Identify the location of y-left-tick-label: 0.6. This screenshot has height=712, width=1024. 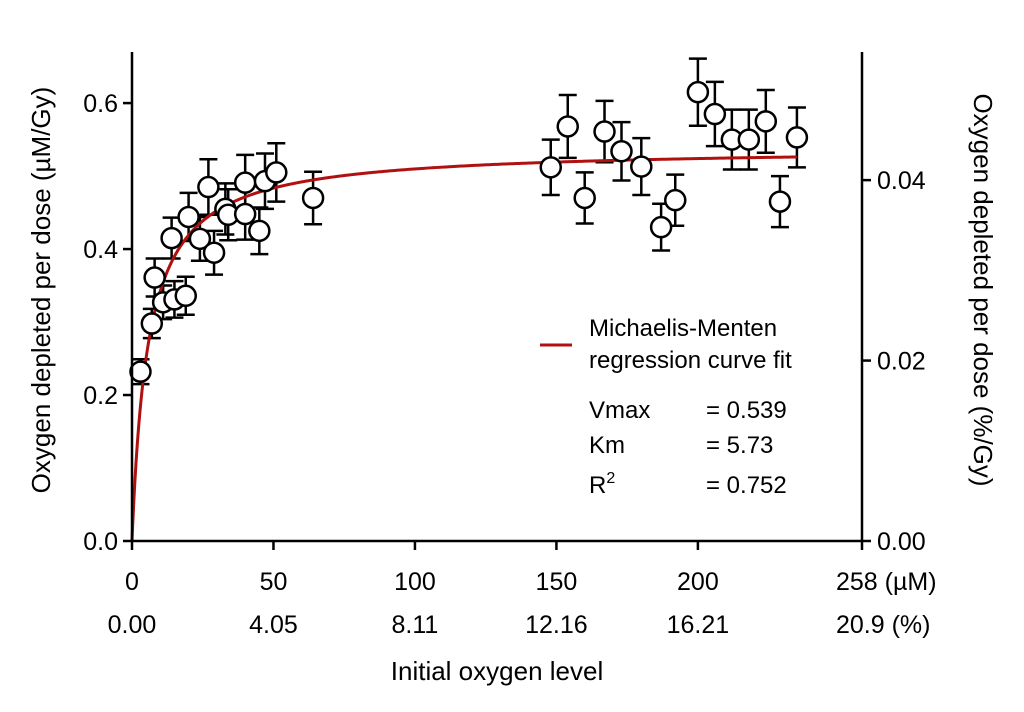
(100, 104).